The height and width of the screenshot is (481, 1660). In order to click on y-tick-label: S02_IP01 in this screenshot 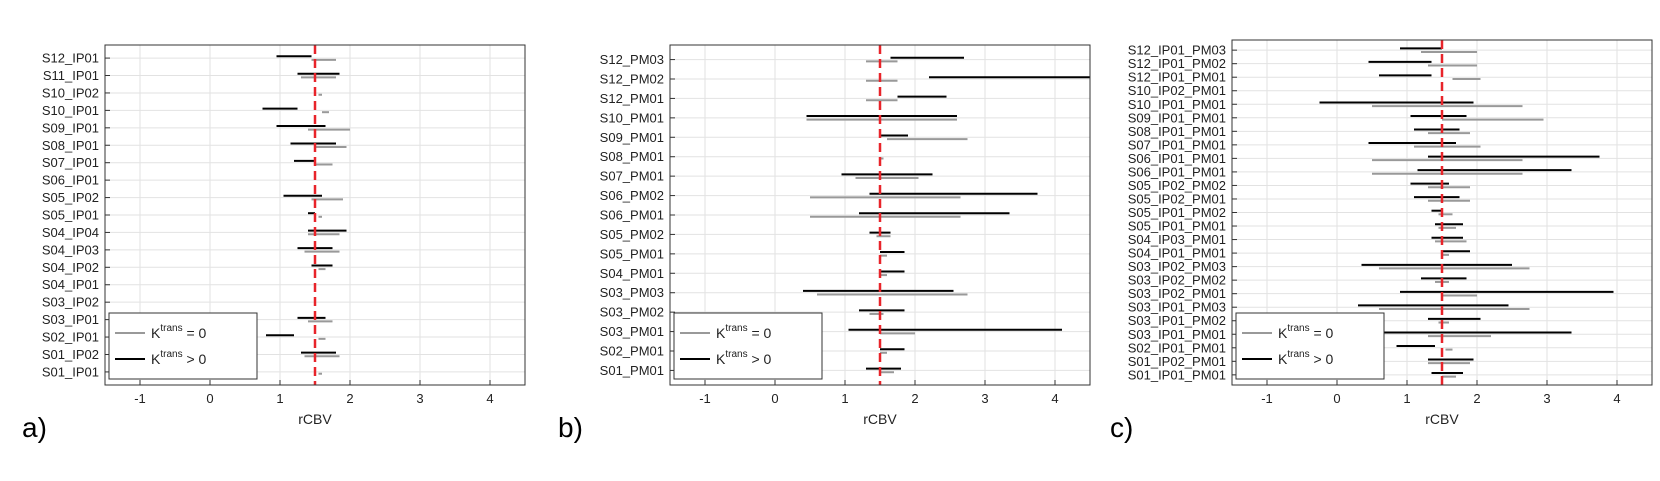, I will do `click(70, 337)`.